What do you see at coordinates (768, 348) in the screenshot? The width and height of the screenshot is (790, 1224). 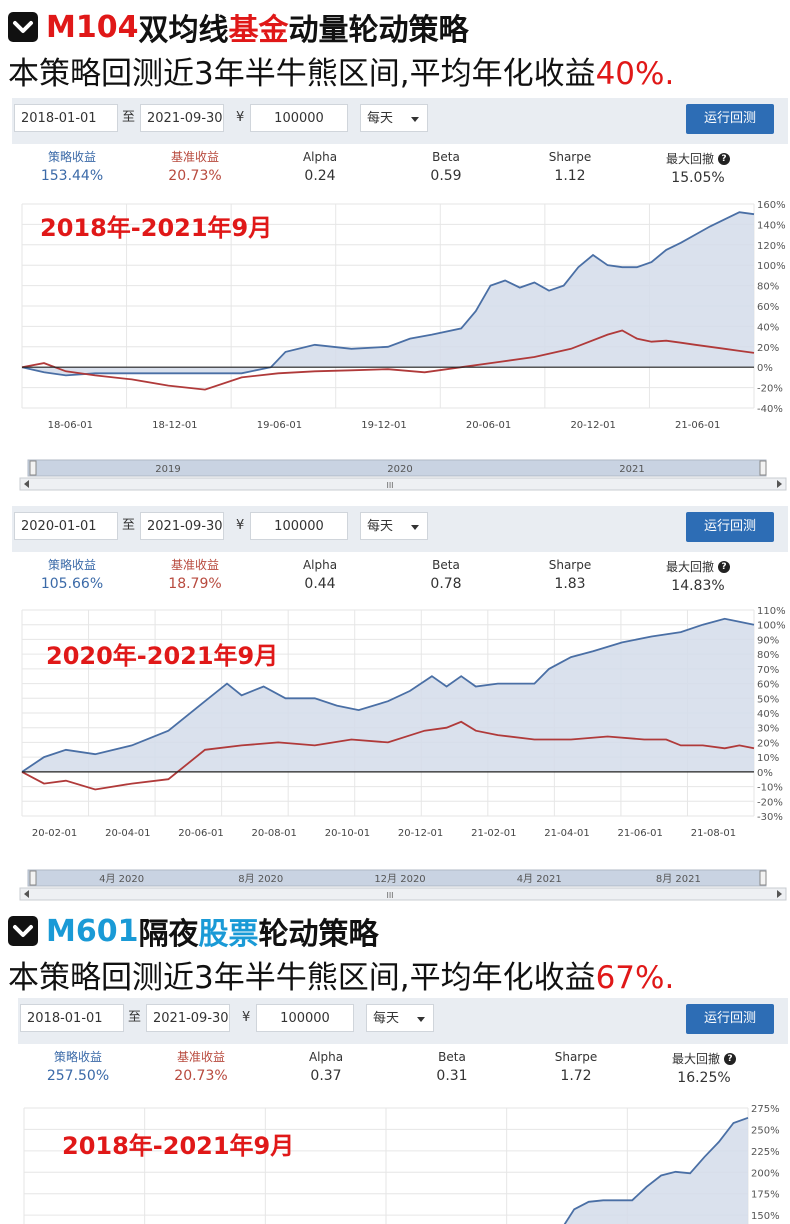 I see `y-tick-label: 20%` at bounding box center [768, 348].